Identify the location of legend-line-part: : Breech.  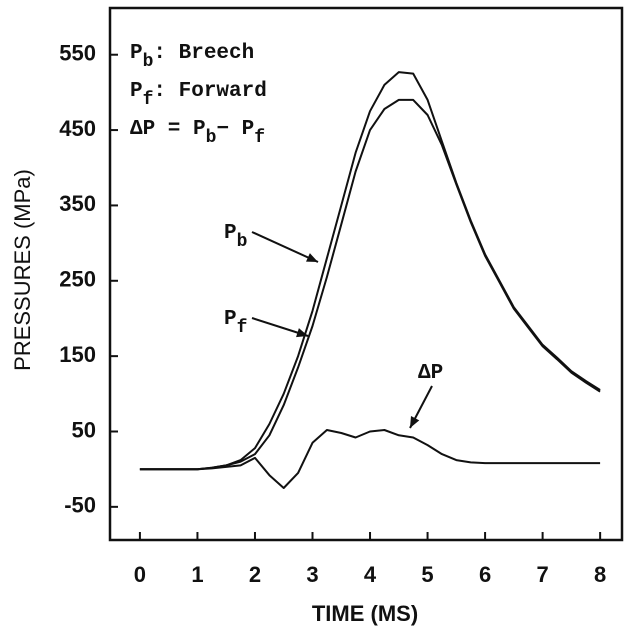
(203, 53).